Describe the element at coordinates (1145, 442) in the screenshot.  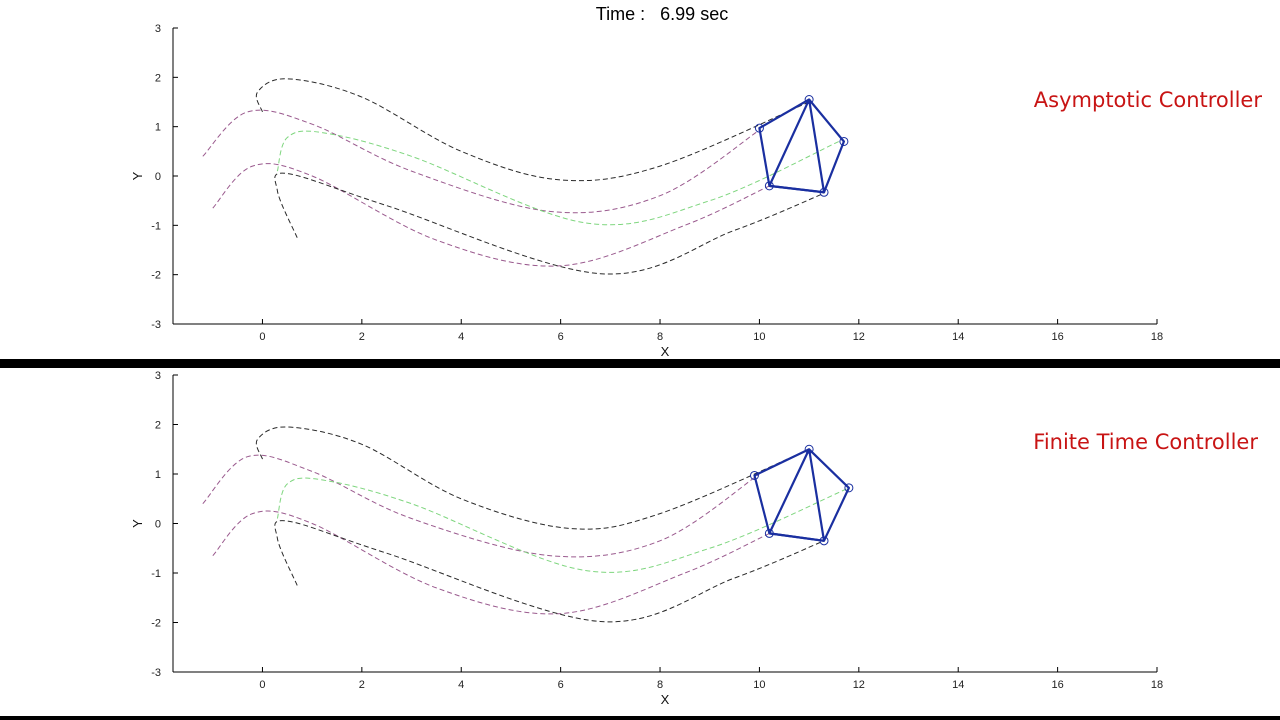
I see `controller-label: Finite Time Controller` at that location.